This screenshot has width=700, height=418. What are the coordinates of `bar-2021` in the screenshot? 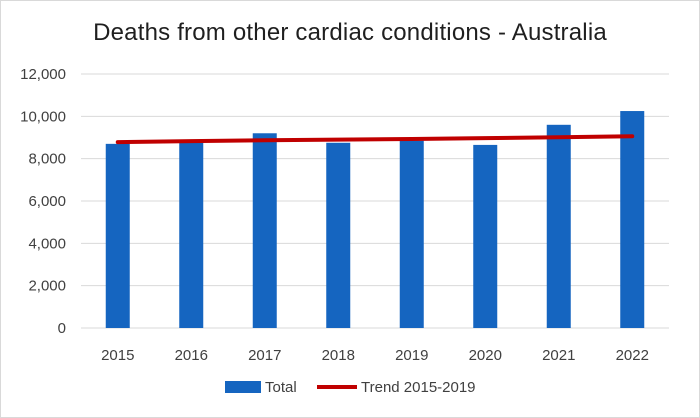 It's located at (558, 226).